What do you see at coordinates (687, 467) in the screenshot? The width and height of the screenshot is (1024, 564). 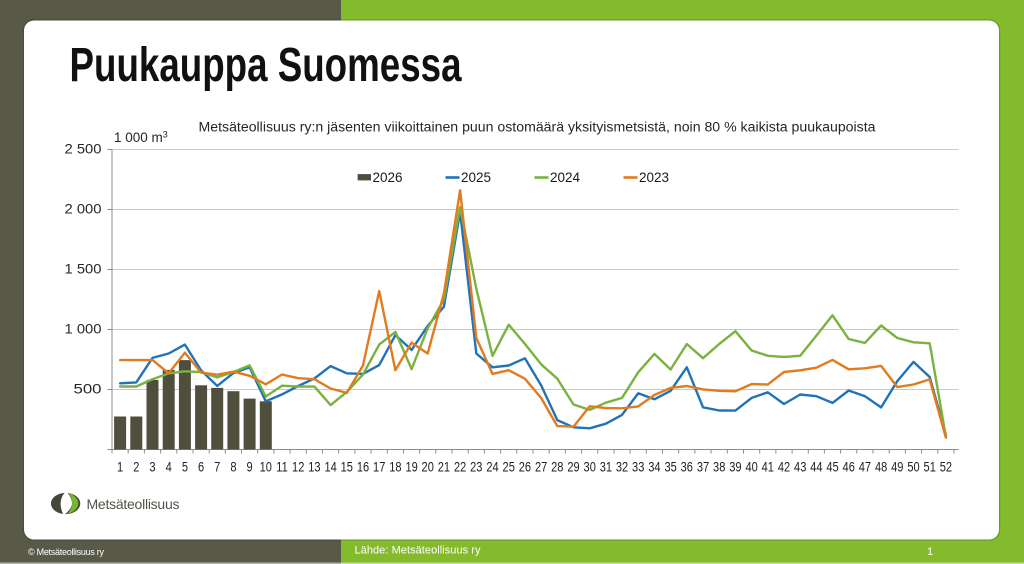 I see `svg-text: 36` at bounding box center [687, 467].